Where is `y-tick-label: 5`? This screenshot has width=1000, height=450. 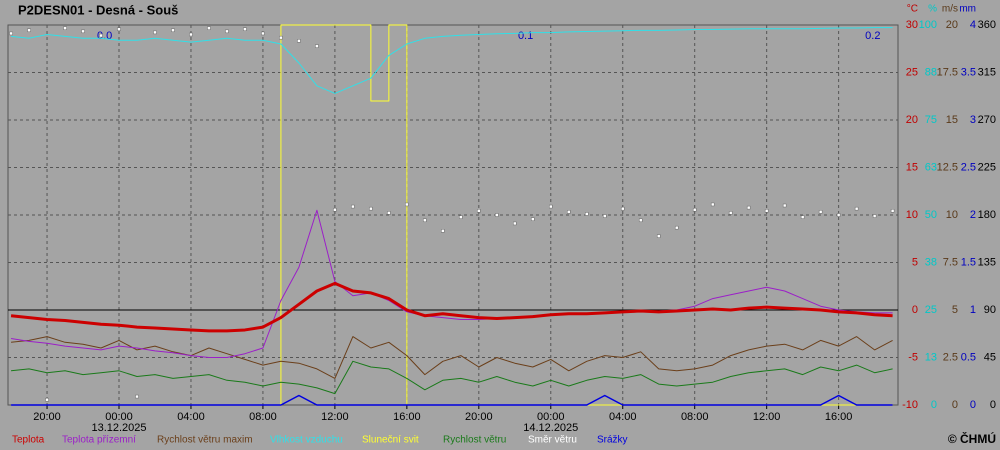 y-tick-label: 5 is located at coordinates (915, 262).